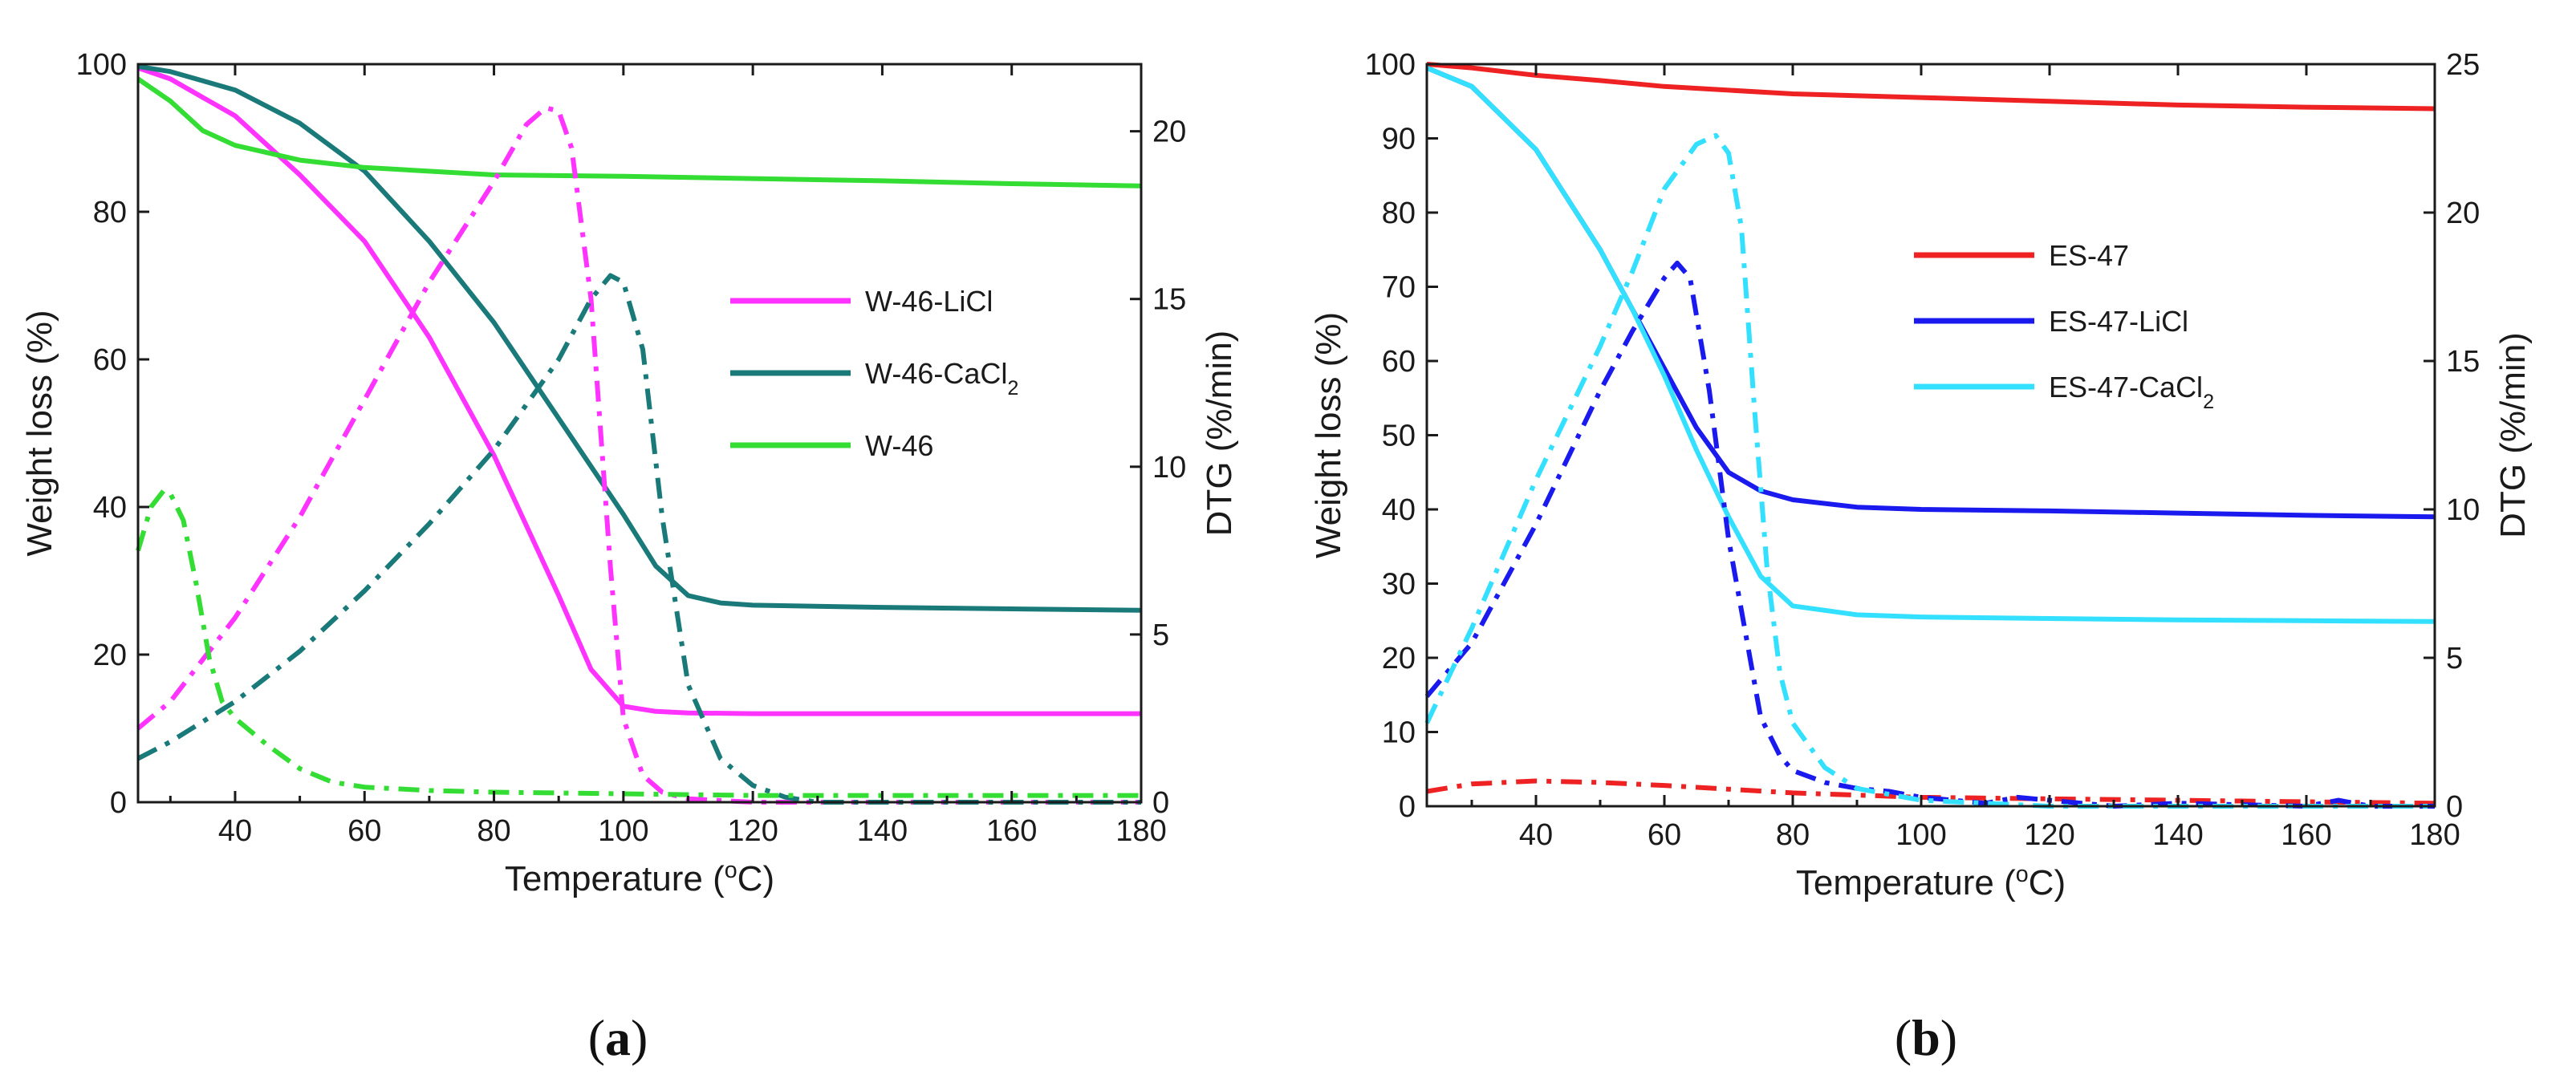 The height and width of the screenshot is (1091, 2576). Describe the element at coordinates (1399, 733) in the screenshot. I see `y-tick-label: 10` at that location.